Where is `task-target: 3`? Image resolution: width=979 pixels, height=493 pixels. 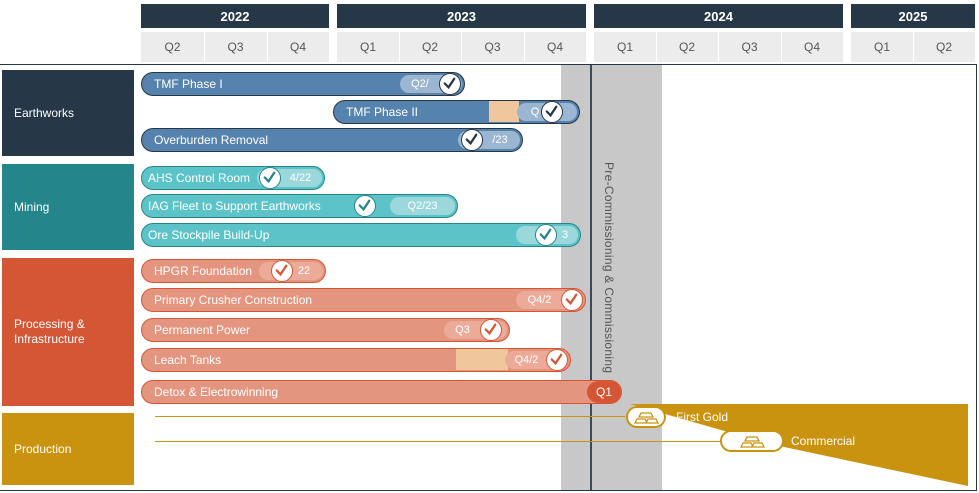 task-target: 3 is located at coordinates (565, 235).